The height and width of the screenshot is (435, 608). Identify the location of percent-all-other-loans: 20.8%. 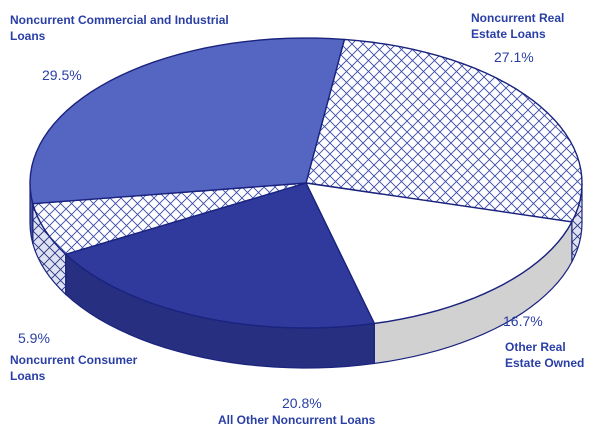
(302, 403).